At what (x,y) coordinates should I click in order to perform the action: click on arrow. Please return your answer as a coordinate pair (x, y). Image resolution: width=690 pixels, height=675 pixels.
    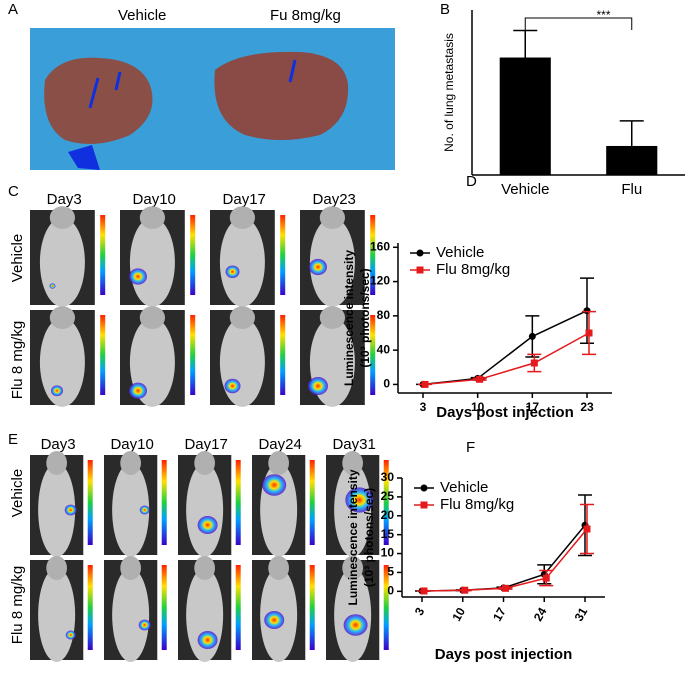
    Looking at the image, I should click on (84, 157).